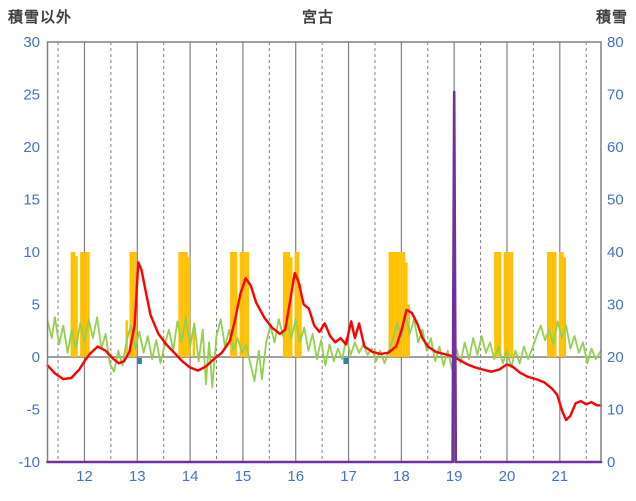 This screenshot has width=636, height=501. What do you see at coordinates (31, 252) in the screenshot?
I see `left-axis-tick-label: 10` at bounding box center [31, 252].